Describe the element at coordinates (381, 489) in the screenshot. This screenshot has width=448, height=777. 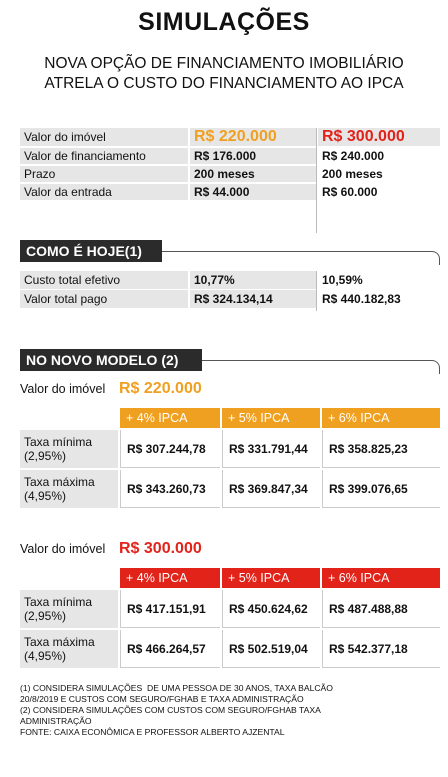
I see `value-cell: R$ 399.076,65` at that location.